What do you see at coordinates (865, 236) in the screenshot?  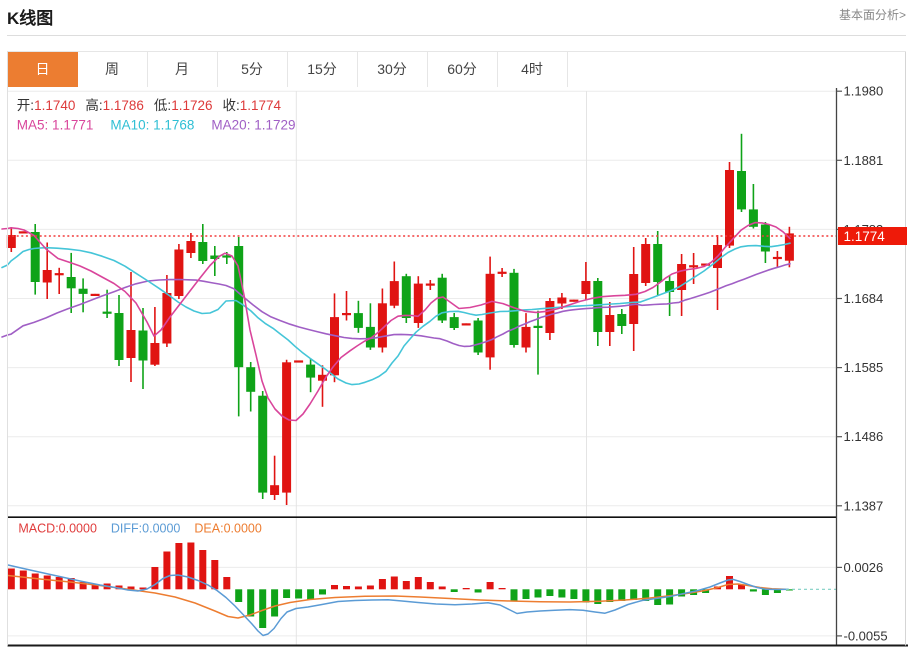 I see `svg-text: 1.1774` at bounding box center [865, 236].